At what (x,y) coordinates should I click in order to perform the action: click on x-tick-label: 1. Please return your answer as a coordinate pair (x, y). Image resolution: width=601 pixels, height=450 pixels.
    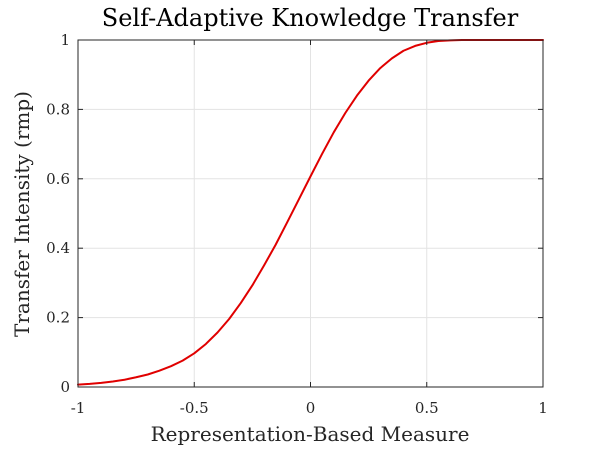
    Looking at the image, I should click on (543, 408).